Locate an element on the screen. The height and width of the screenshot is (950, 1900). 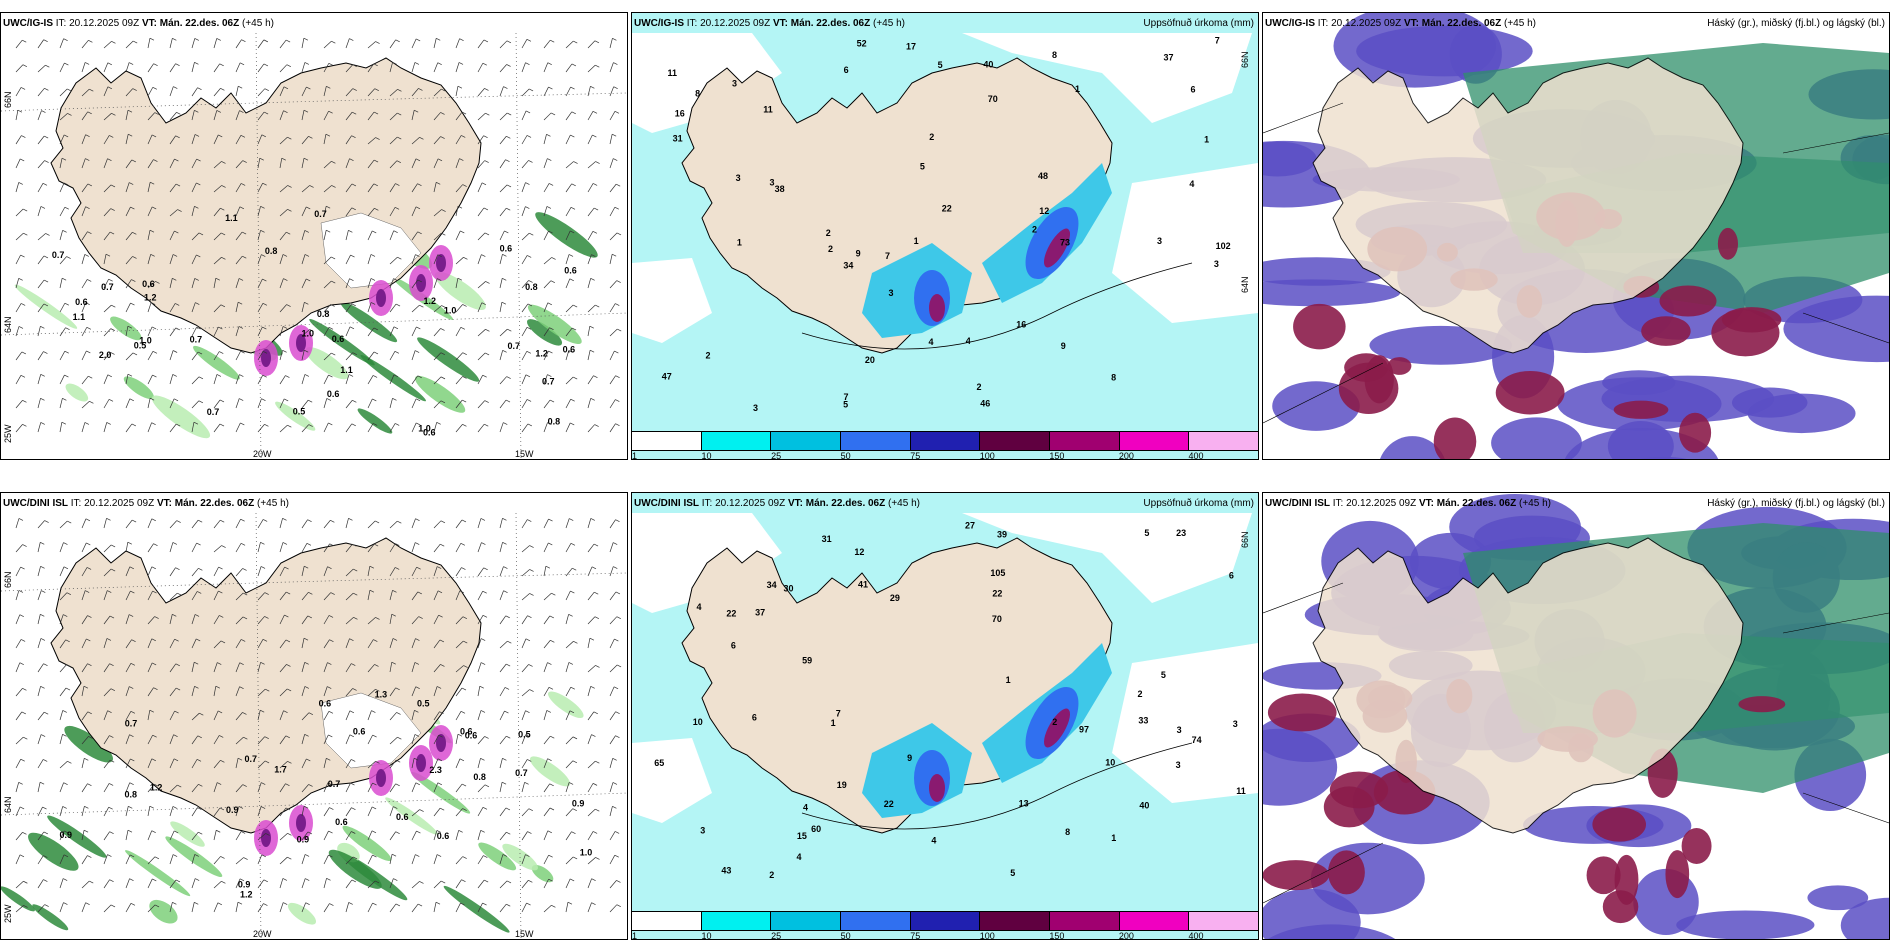
legend-tick: 10 is located at coordinates (706, 455).